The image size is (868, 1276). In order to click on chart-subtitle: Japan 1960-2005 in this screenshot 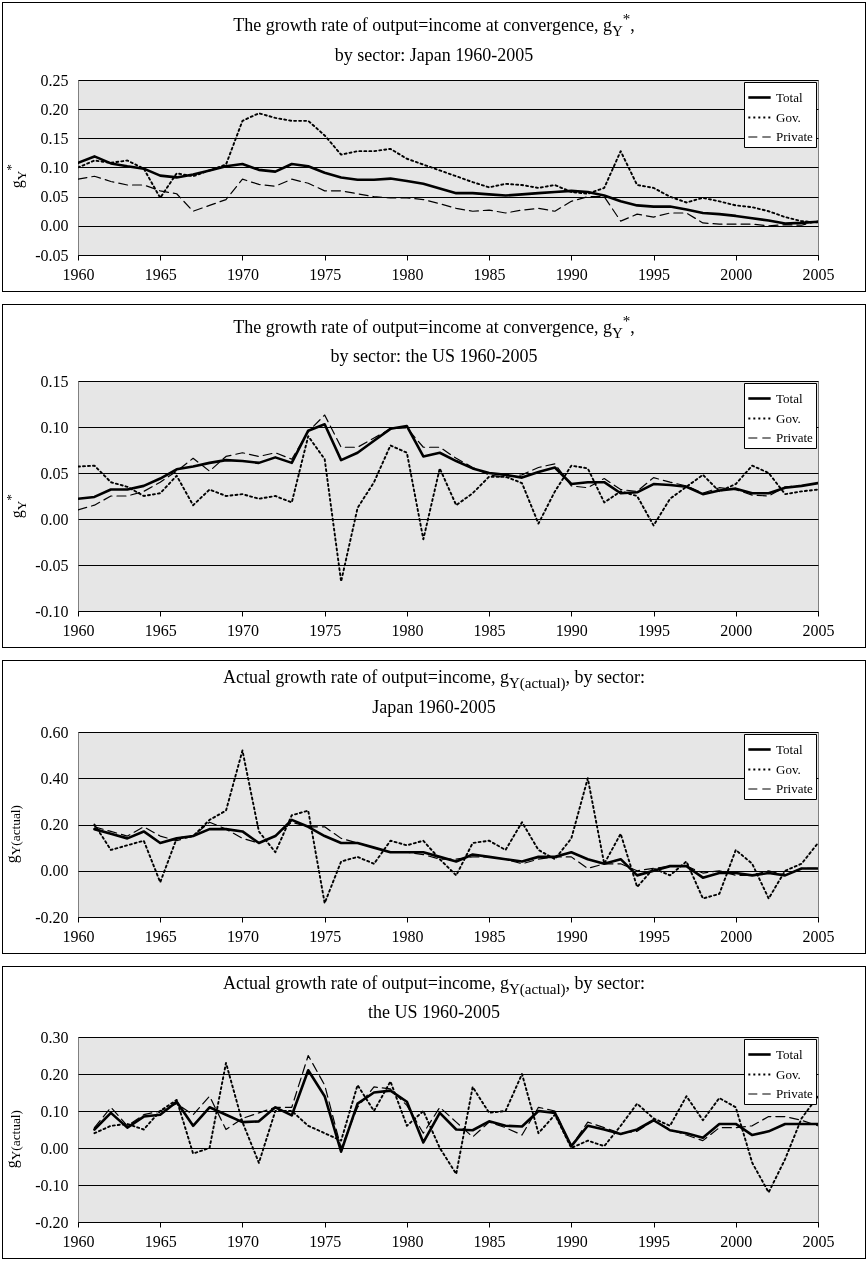, I will do `click(434, 707)`.